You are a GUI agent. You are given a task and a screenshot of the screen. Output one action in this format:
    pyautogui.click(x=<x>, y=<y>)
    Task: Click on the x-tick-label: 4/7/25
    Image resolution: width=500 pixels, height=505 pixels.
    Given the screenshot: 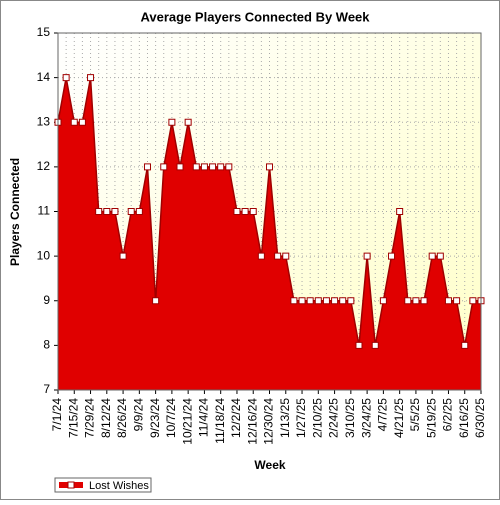 What is the action you would take?
    pyautogui.click(x=383, y=415)
    